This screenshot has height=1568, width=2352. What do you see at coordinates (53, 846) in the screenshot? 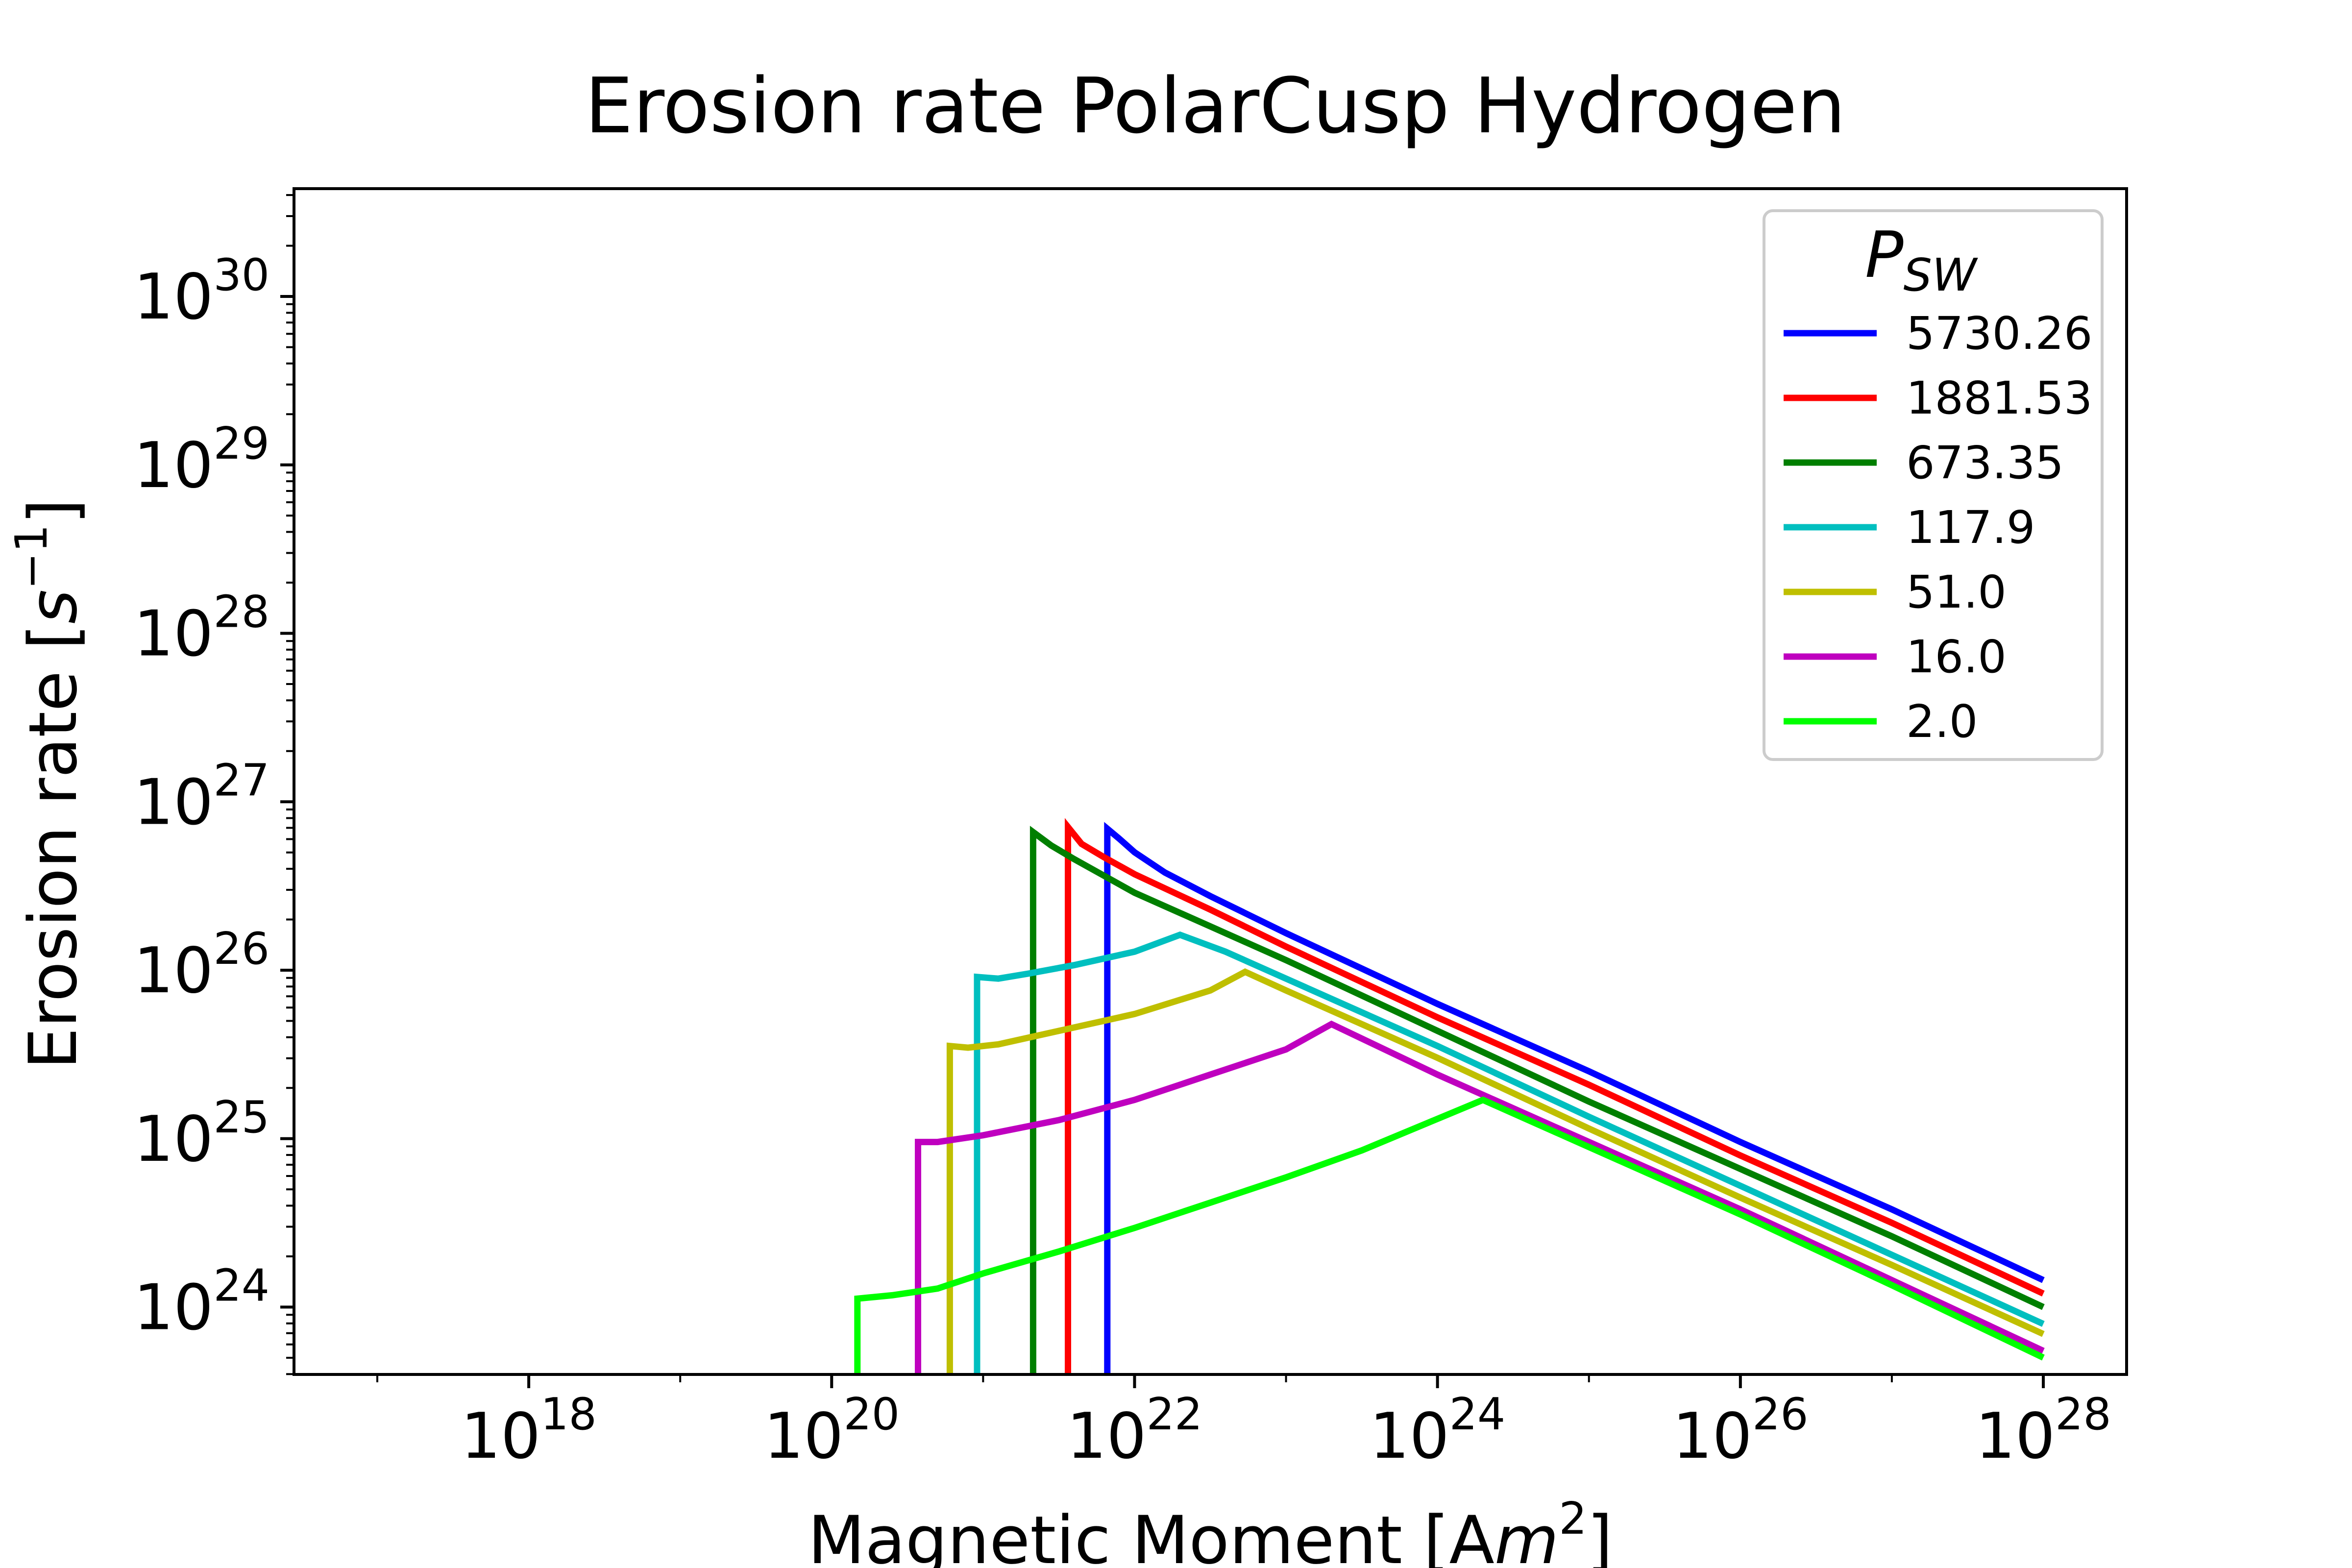
I see `y-axis-label-main: Erosion rate [` at bounding box center [53, 846].